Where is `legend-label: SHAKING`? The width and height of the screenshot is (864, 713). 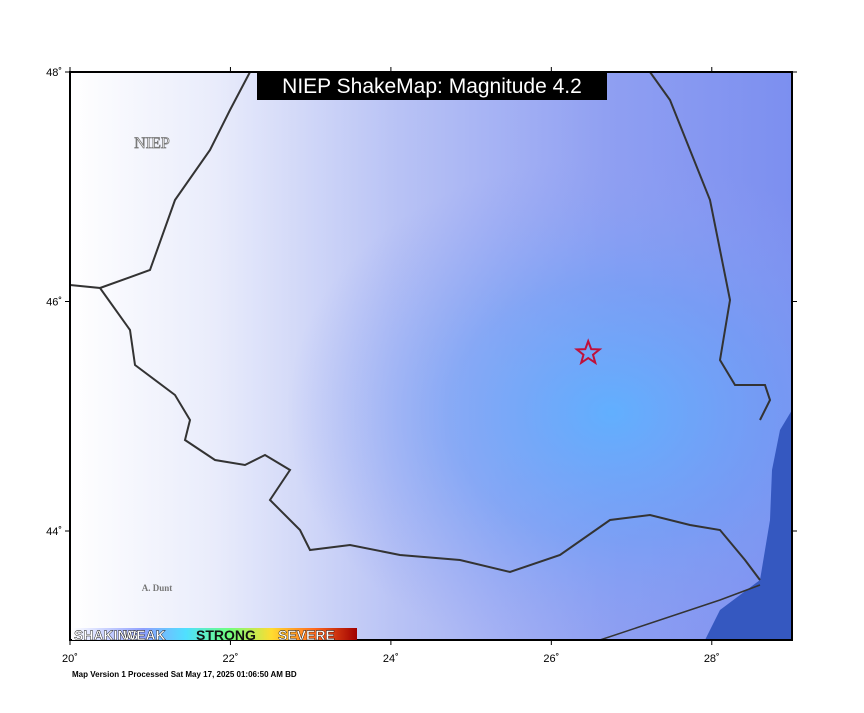
legend-label: SHAKING is located at coordinates (106, 635).